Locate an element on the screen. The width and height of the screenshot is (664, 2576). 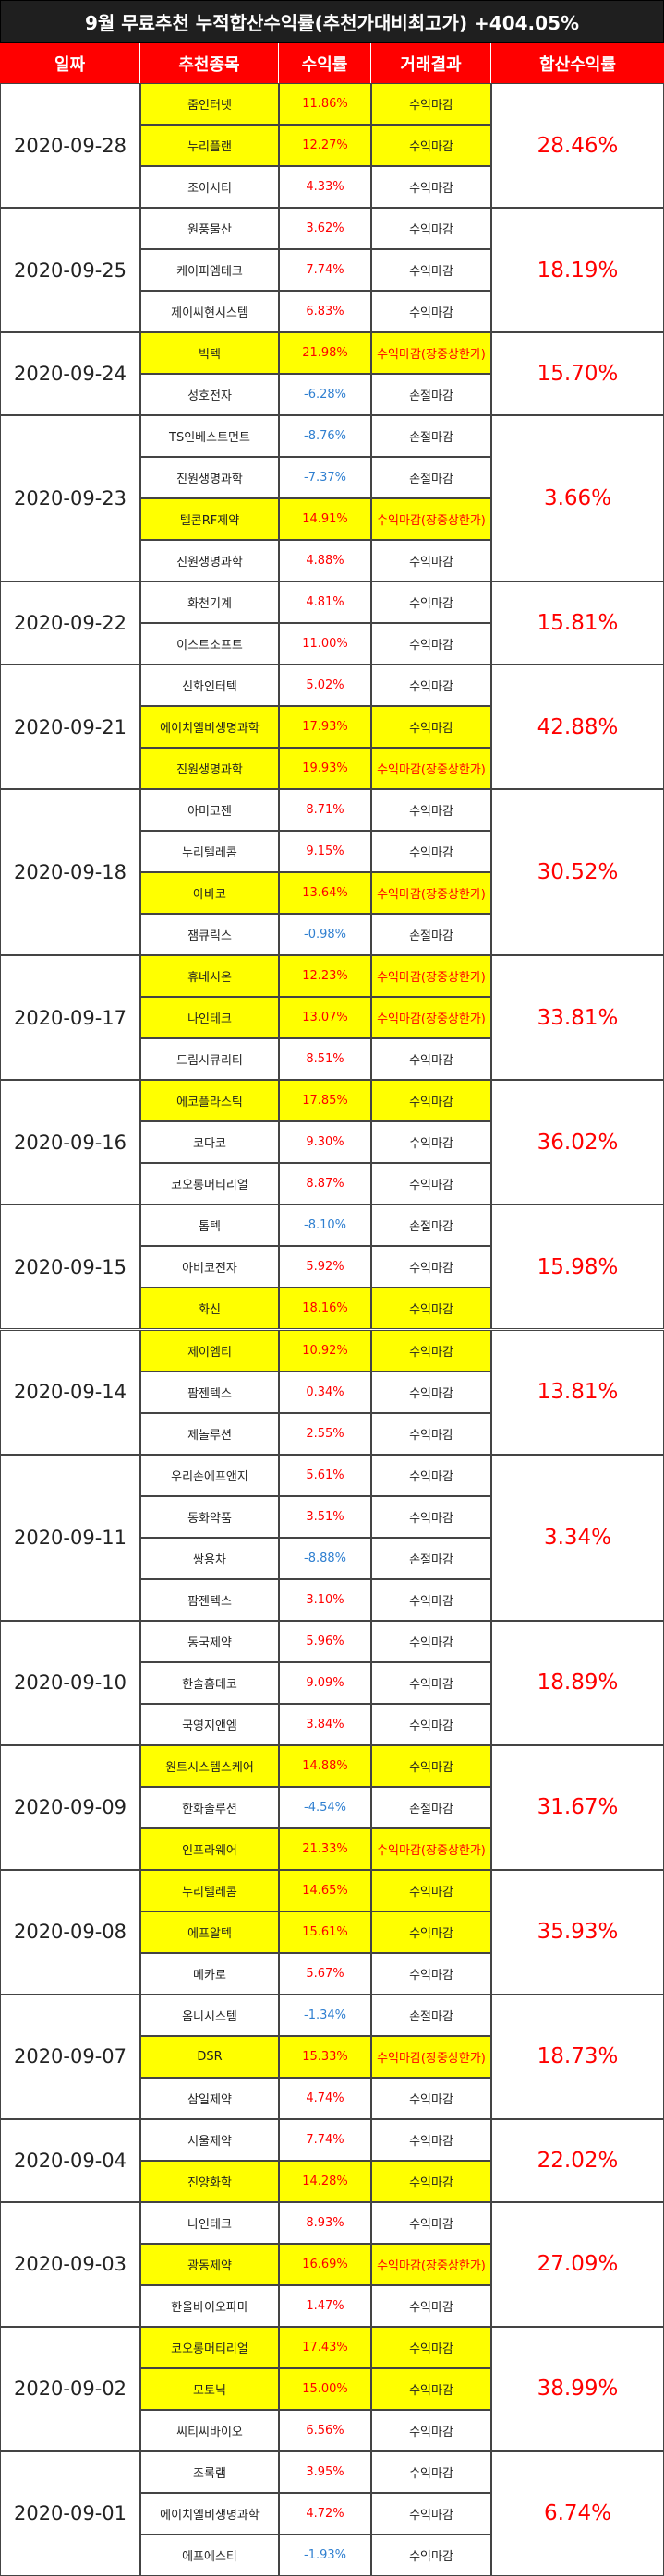
total-return-cell: 3.34% is located at coordinates (577, 1538).